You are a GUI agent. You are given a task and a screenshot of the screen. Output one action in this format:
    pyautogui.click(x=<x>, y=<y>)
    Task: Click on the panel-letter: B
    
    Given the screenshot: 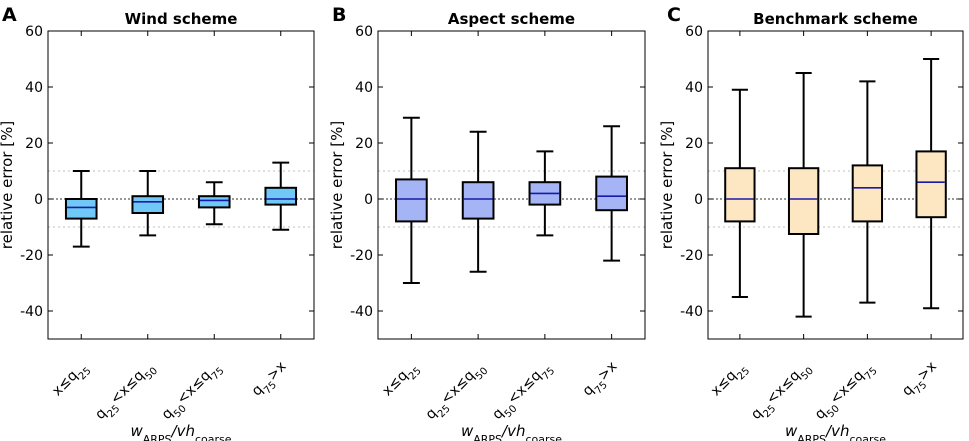 What is the action you would take?
    pyautogui.click(x=339, y=15)
    